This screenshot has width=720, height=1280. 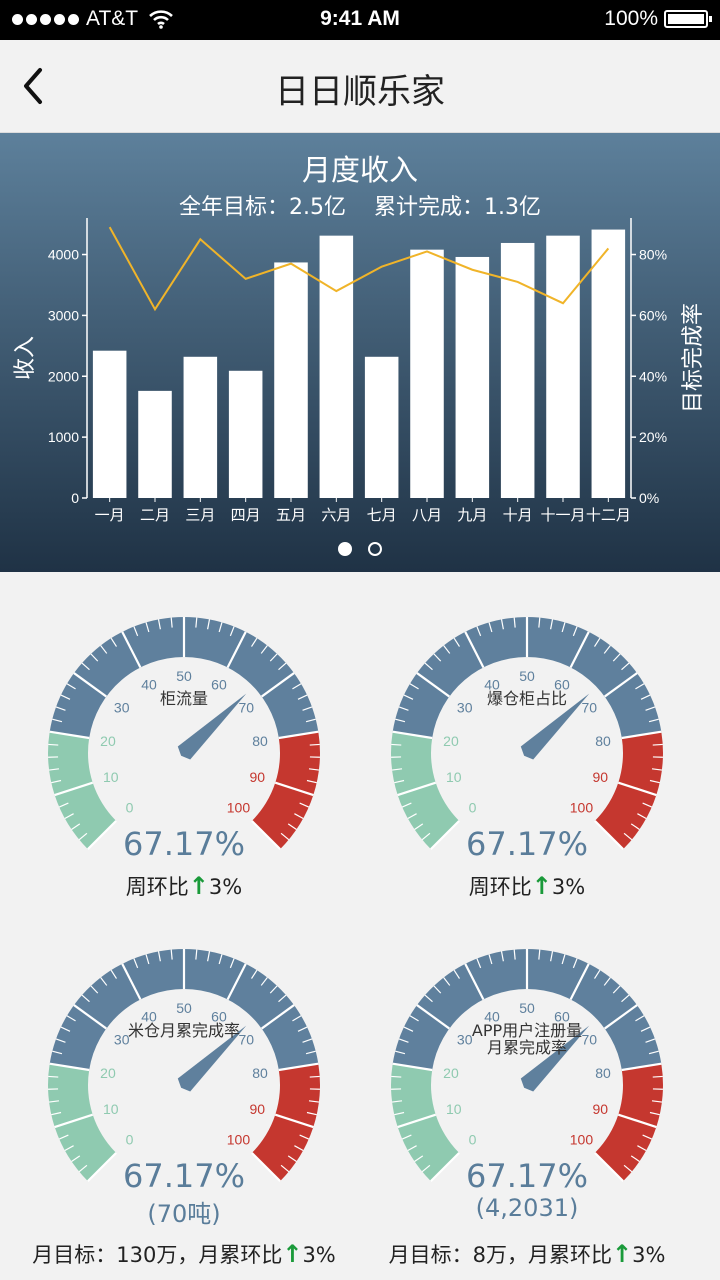 I want to click on gauge-scale-label: 70, so click(x=590, y=708).